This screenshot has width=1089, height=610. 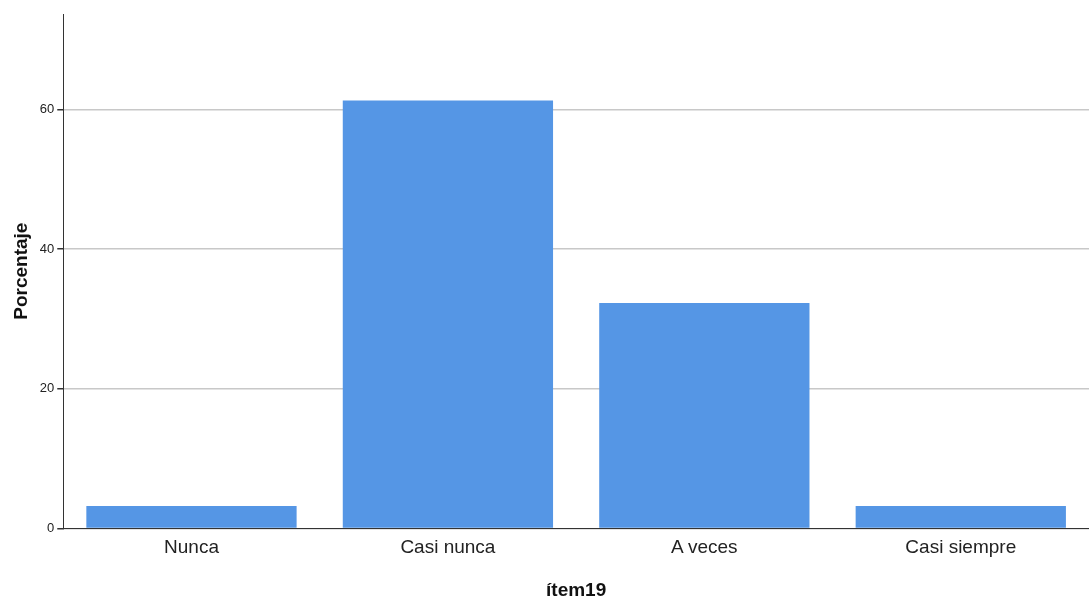 What do you see at coordinates (448, 547) in the screenshot?
I see `x-tick-label: Casi nunca` at bounding box center [448, 547].